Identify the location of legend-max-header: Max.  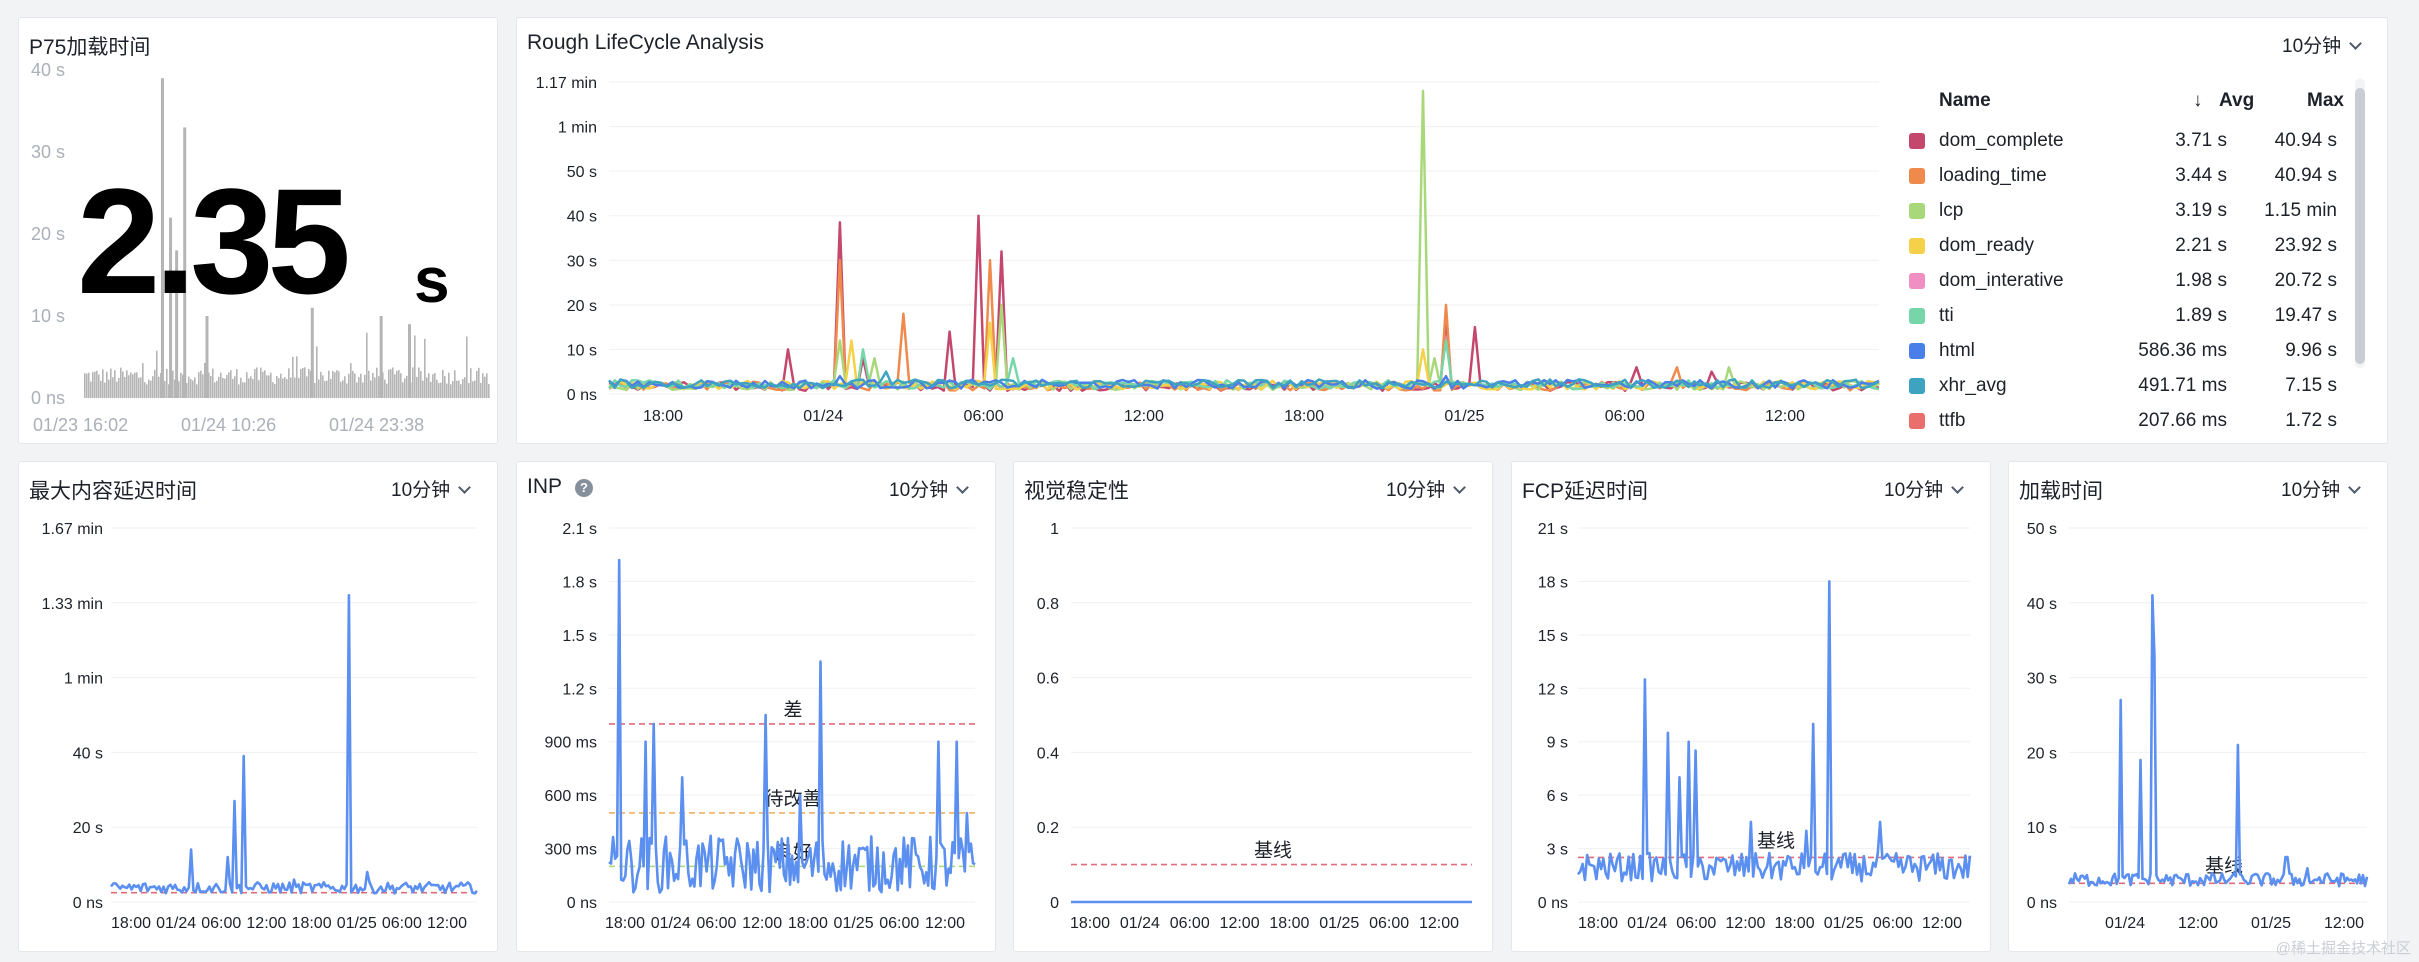
(2325, 100).